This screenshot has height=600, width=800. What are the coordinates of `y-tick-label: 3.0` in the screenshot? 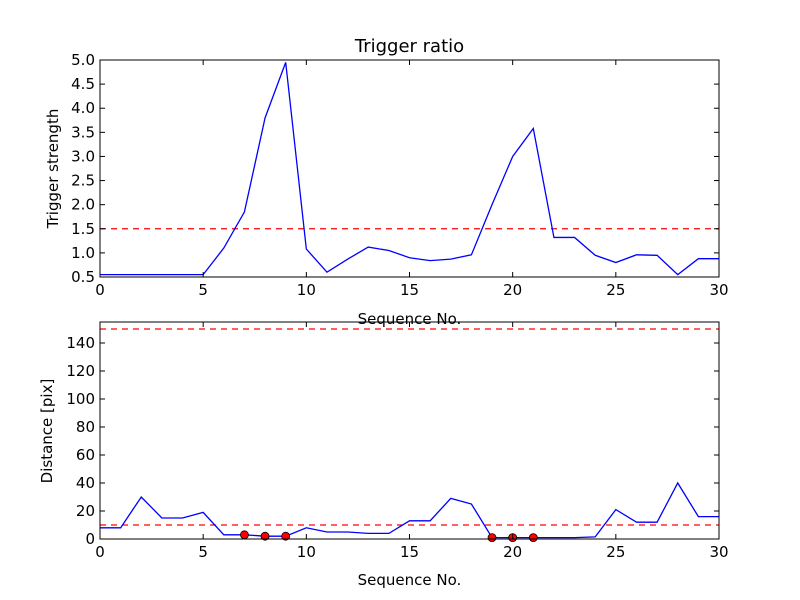 It's located at (83, 156).